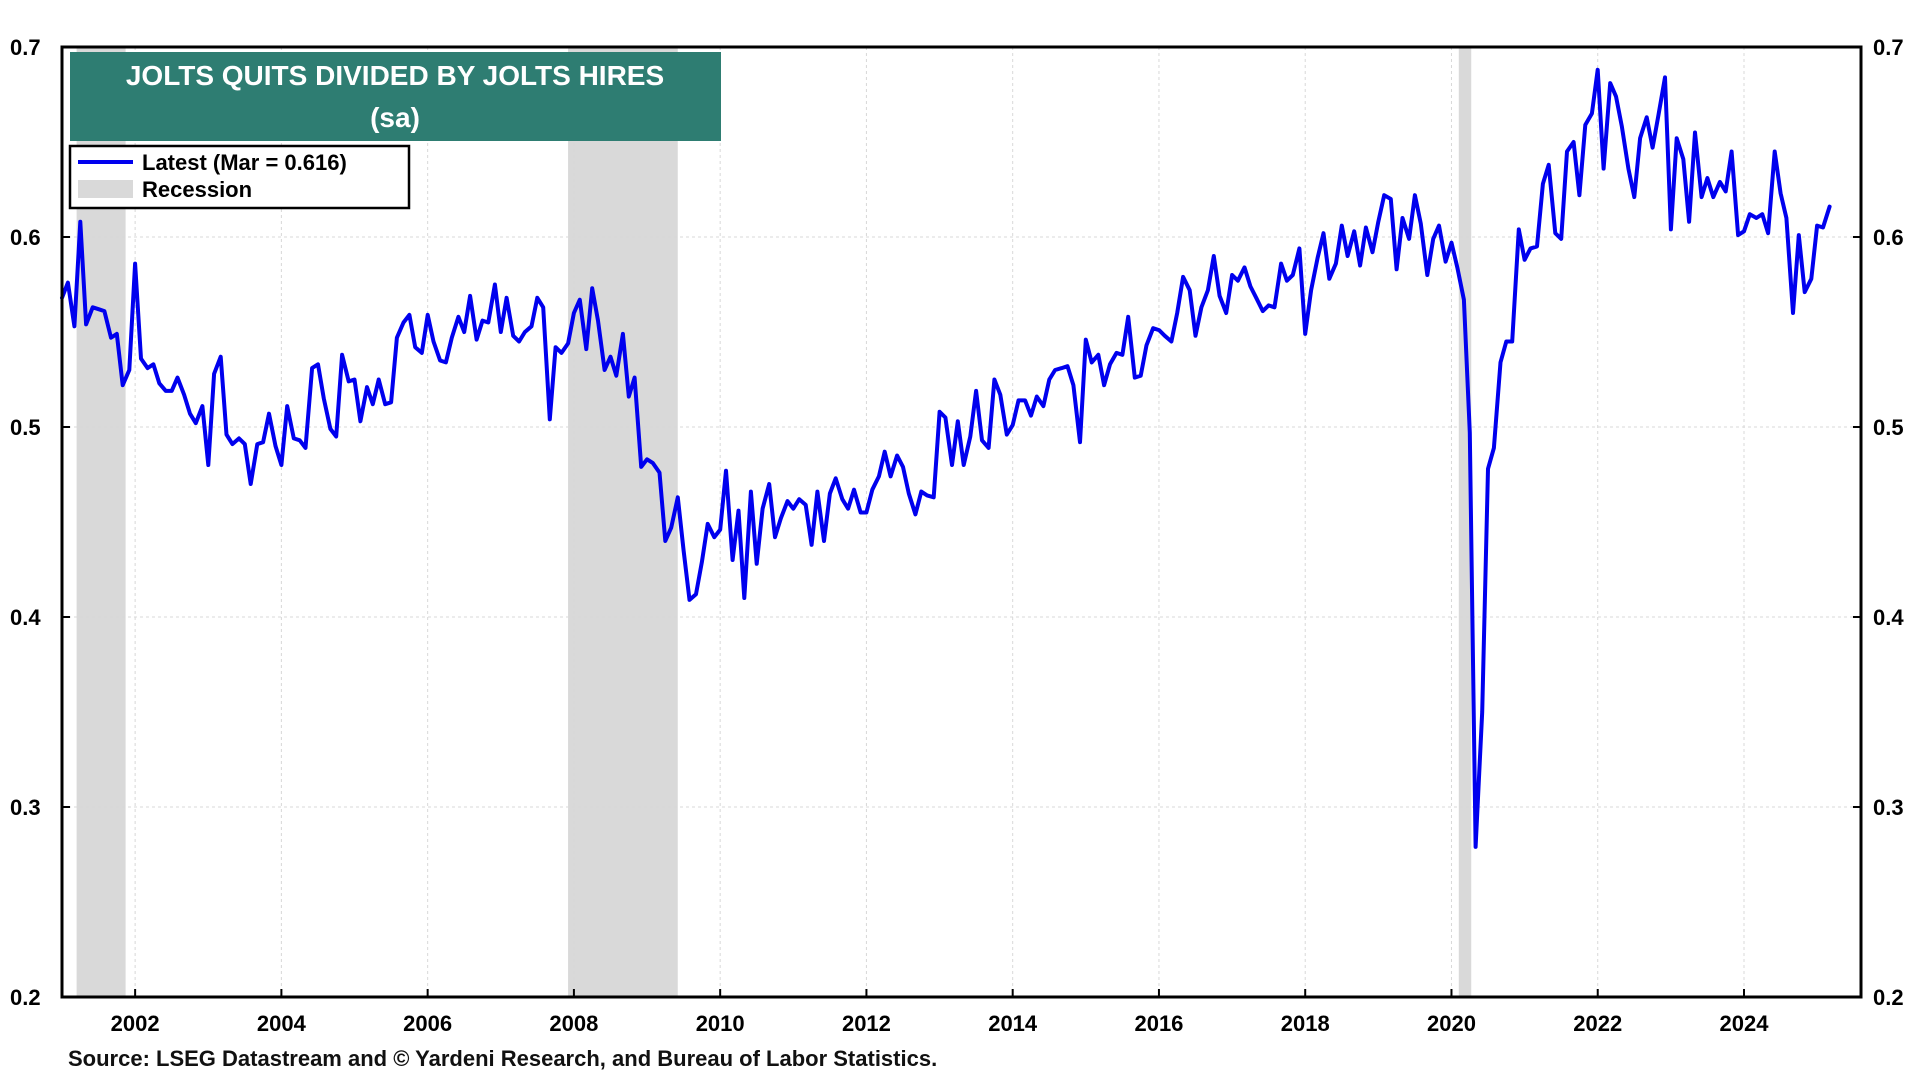 Image resolution: width=1920 pixels, height=1080 pixels. I want to click on y-tick-label-left-4: 0.6, so click(25, 237).